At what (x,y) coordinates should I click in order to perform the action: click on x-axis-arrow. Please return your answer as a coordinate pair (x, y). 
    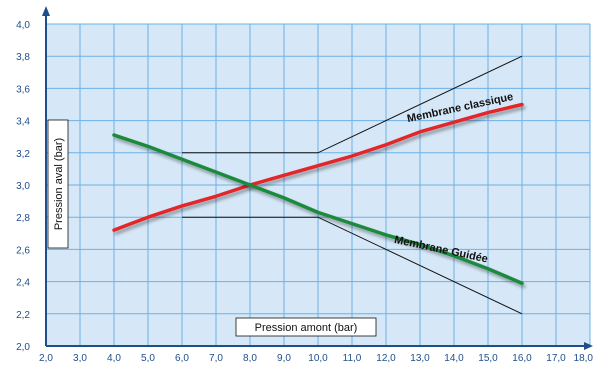
    Looking at the image, I should click on (588, 346).